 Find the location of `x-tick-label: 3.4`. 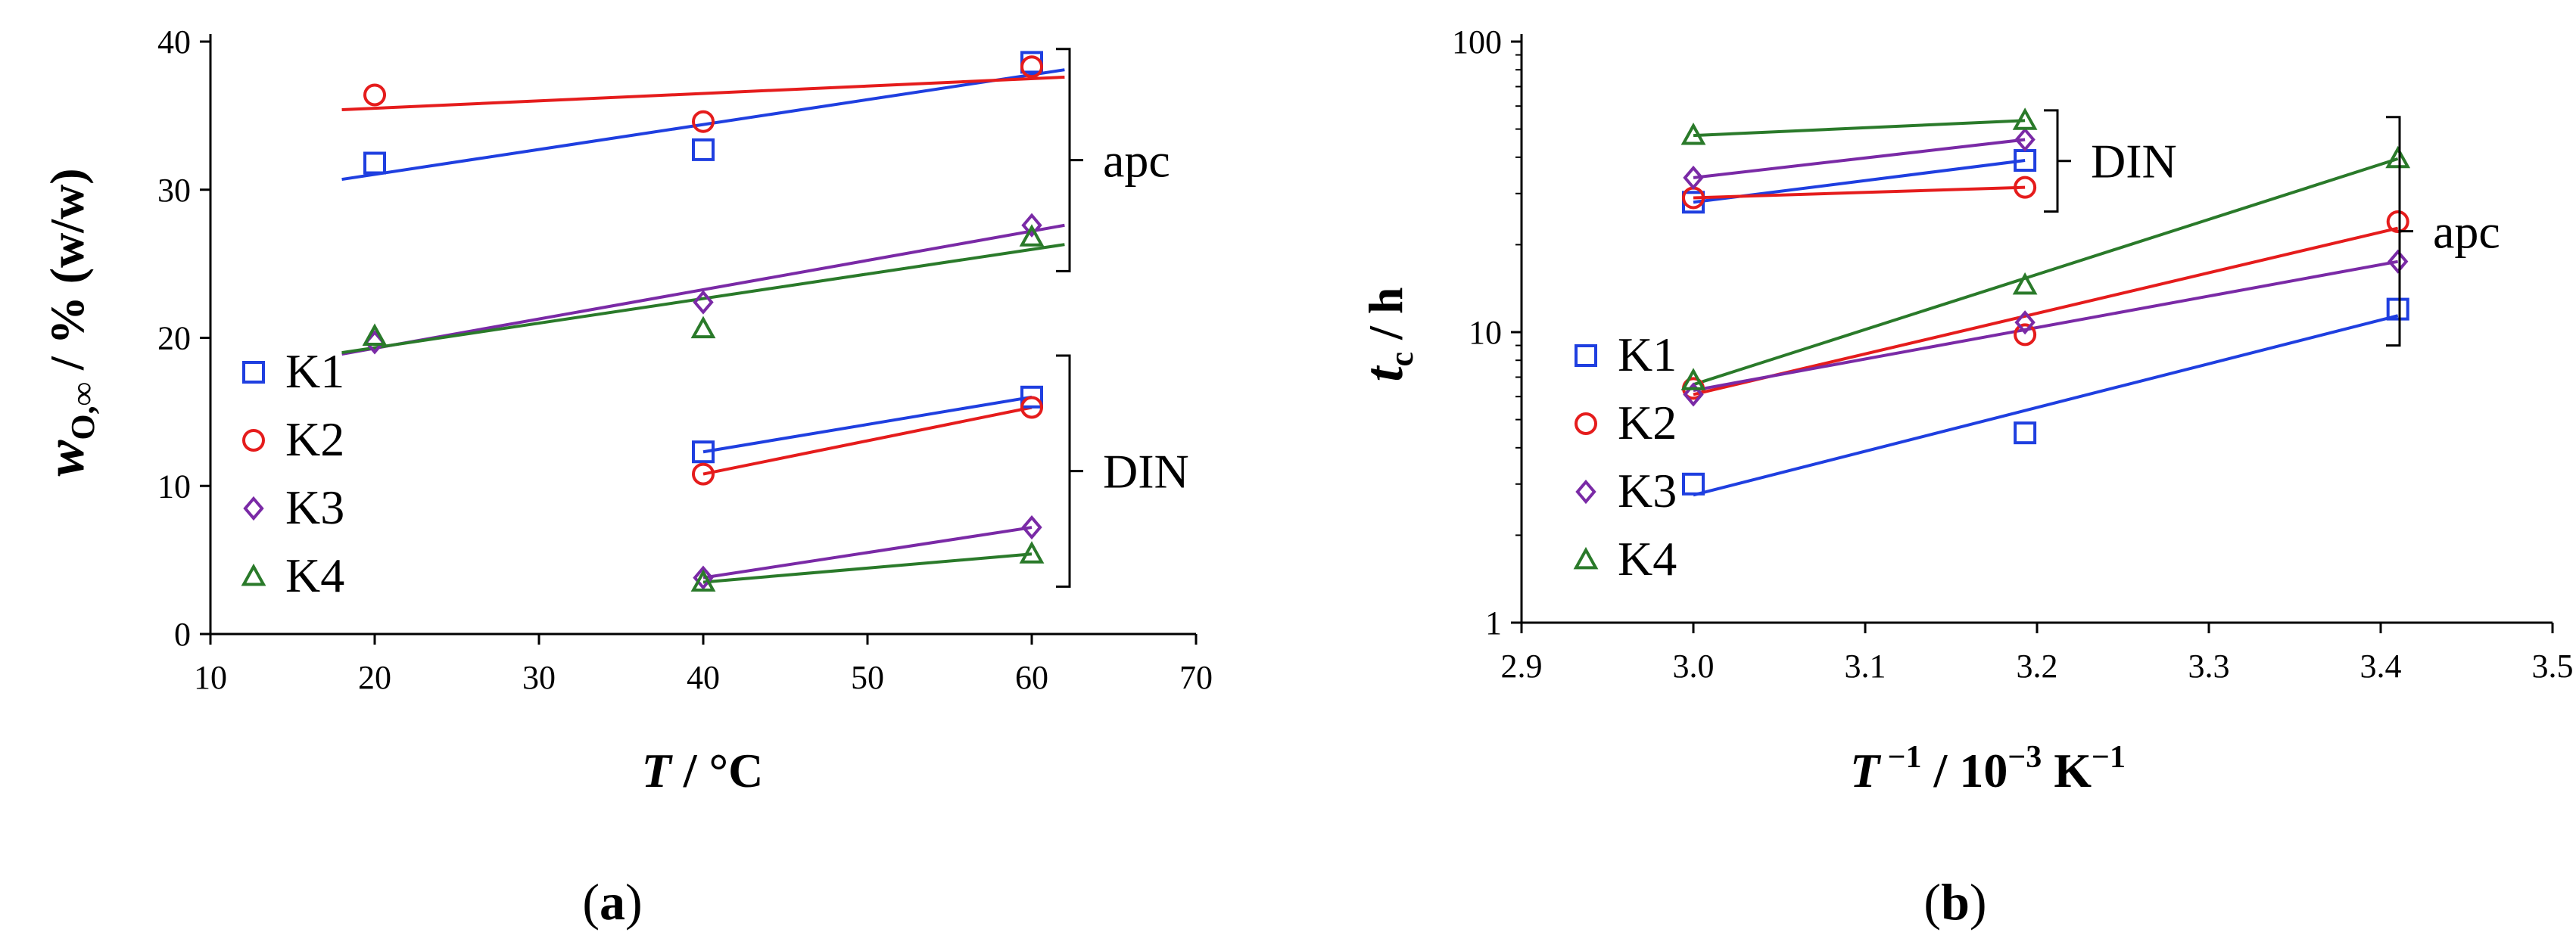

x-tick-label: 3.4 is located at coordinates (2381, 666).